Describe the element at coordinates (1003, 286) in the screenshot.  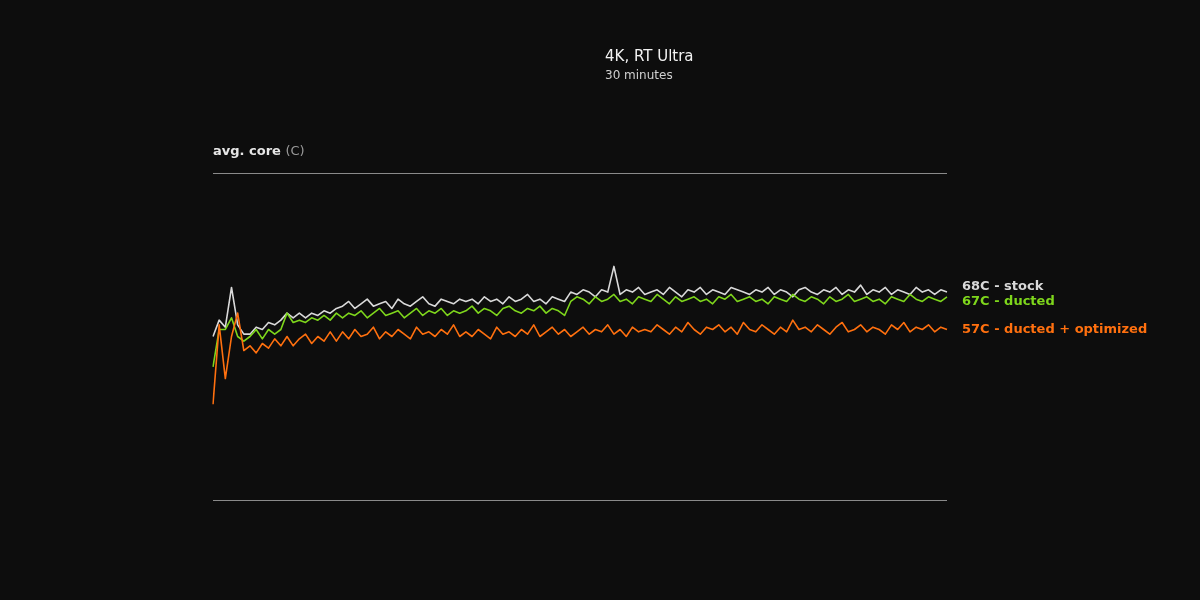
I see `series-label: 68C - stock` at that location.